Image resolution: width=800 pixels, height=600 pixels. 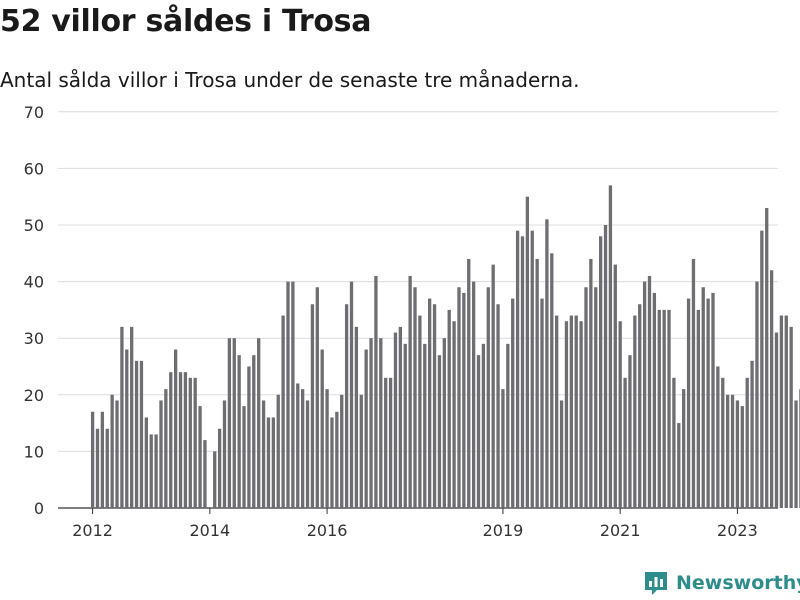 What do you see at coordinates (34, 225) in the screenshot?
I see `y-tick-label: 50` at bounding box center [34, 225].